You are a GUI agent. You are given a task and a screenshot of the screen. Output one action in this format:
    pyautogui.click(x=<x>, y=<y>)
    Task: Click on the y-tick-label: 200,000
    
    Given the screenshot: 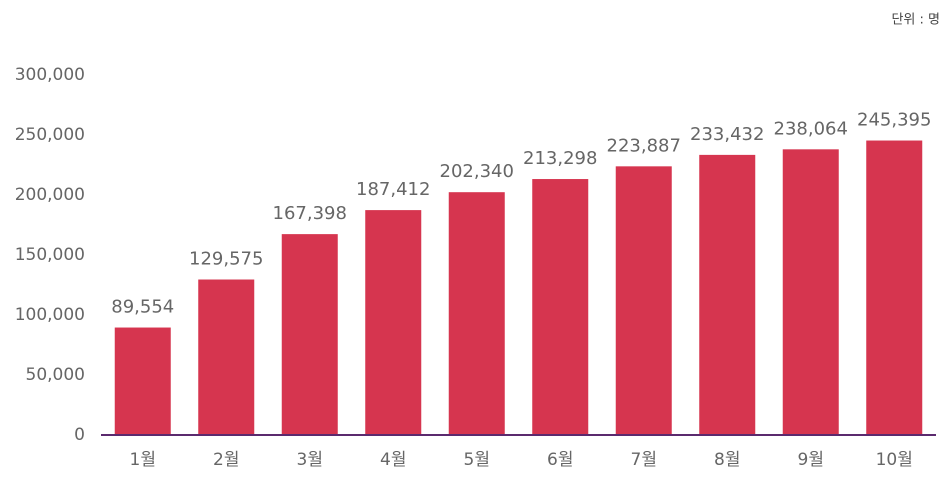 What is the action you would take?
    pyautogui.click(x=50, y=195)
    